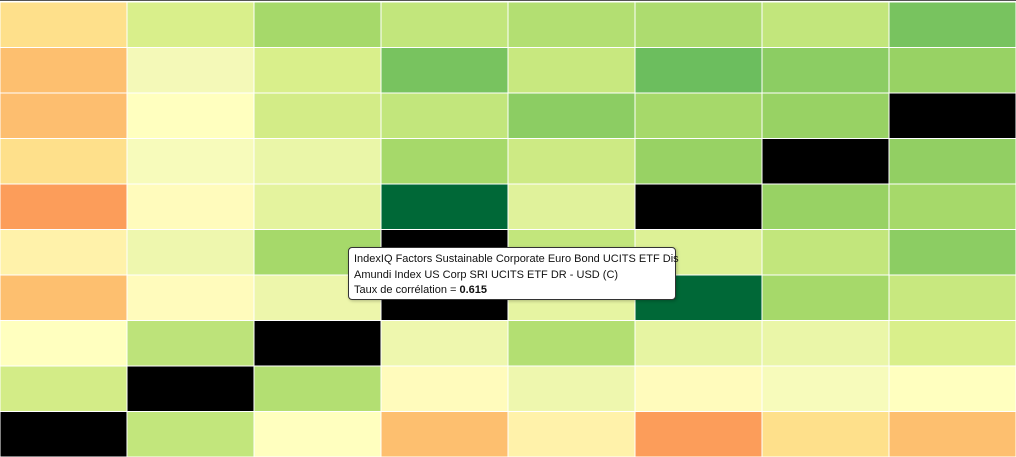 The width and height of the screenshot is (1016, 457). What do you see at coordinates (571, 115) in the screenshot?
I see `heatmap-cell-r2-c4` at bounding box center [571, 115].